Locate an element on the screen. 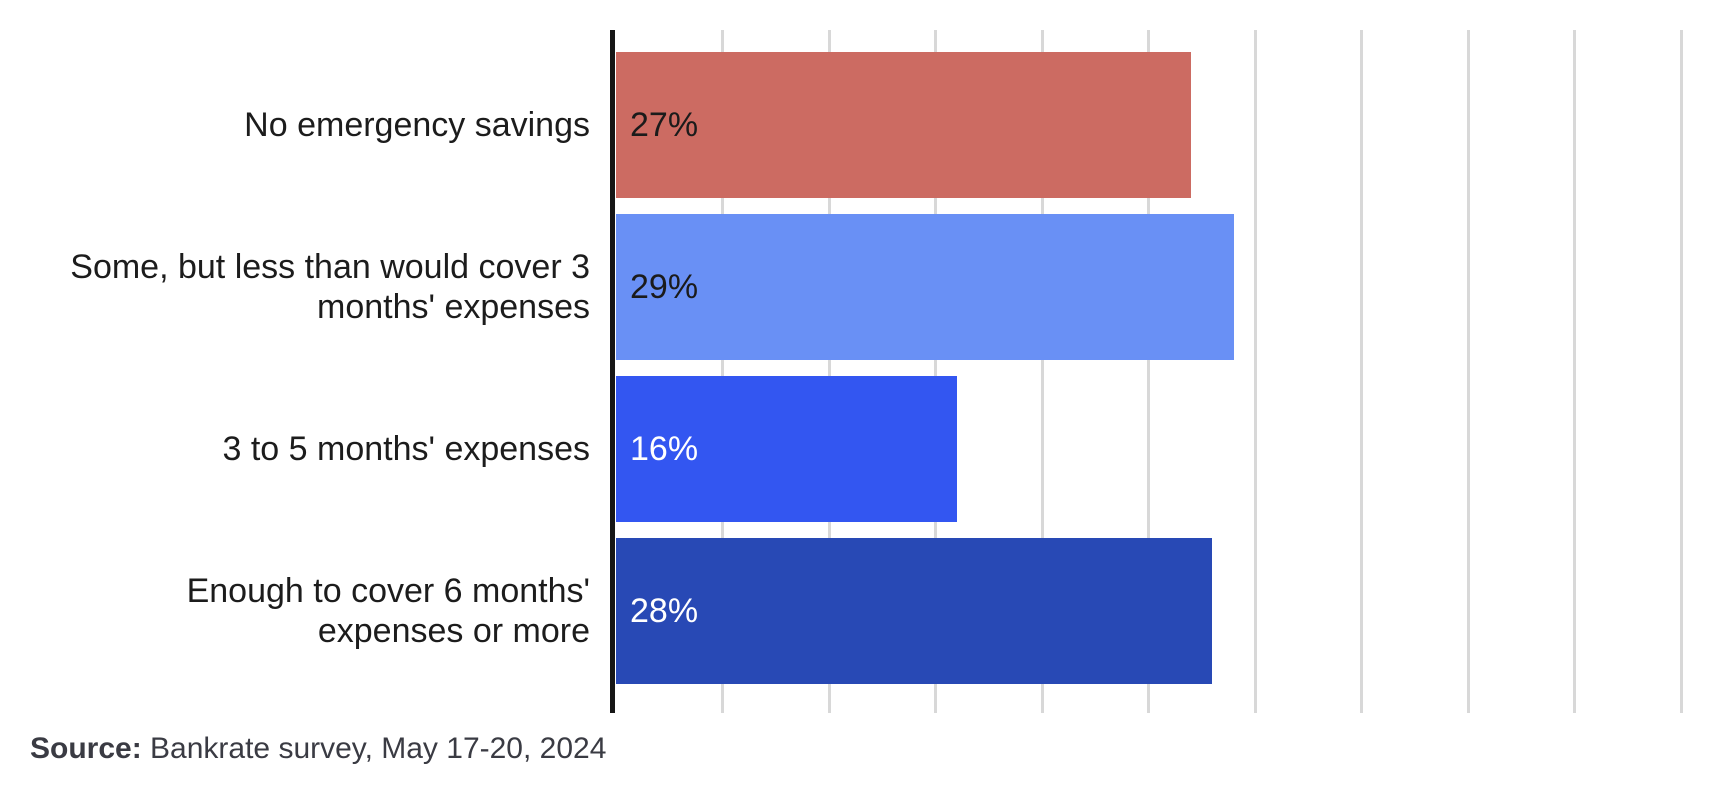  gridline-5pct is located at coordinates (722, 371).